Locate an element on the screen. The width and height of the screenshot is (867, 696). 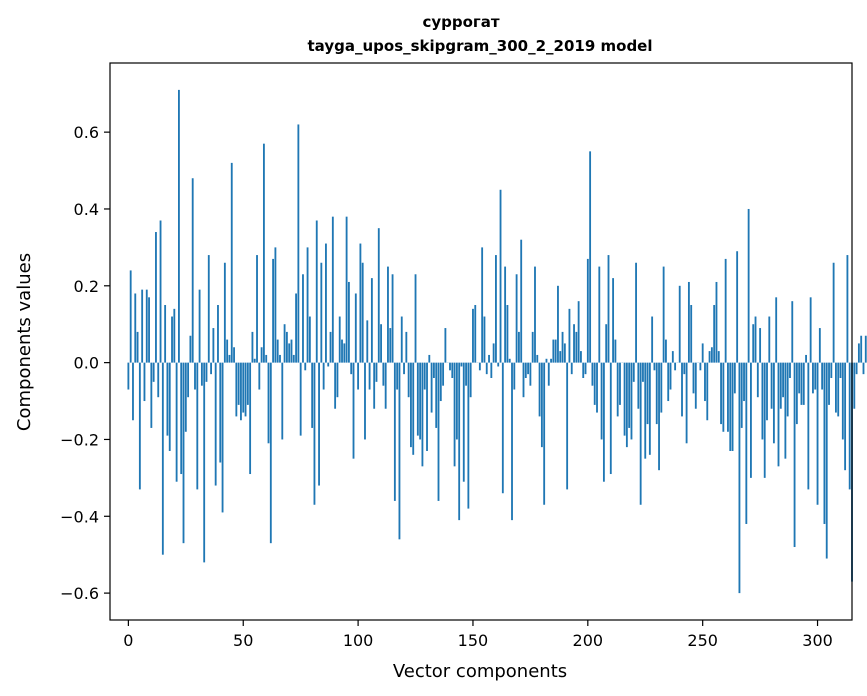
y-tick-label: 0.6 is located at coordinates (86, 132).